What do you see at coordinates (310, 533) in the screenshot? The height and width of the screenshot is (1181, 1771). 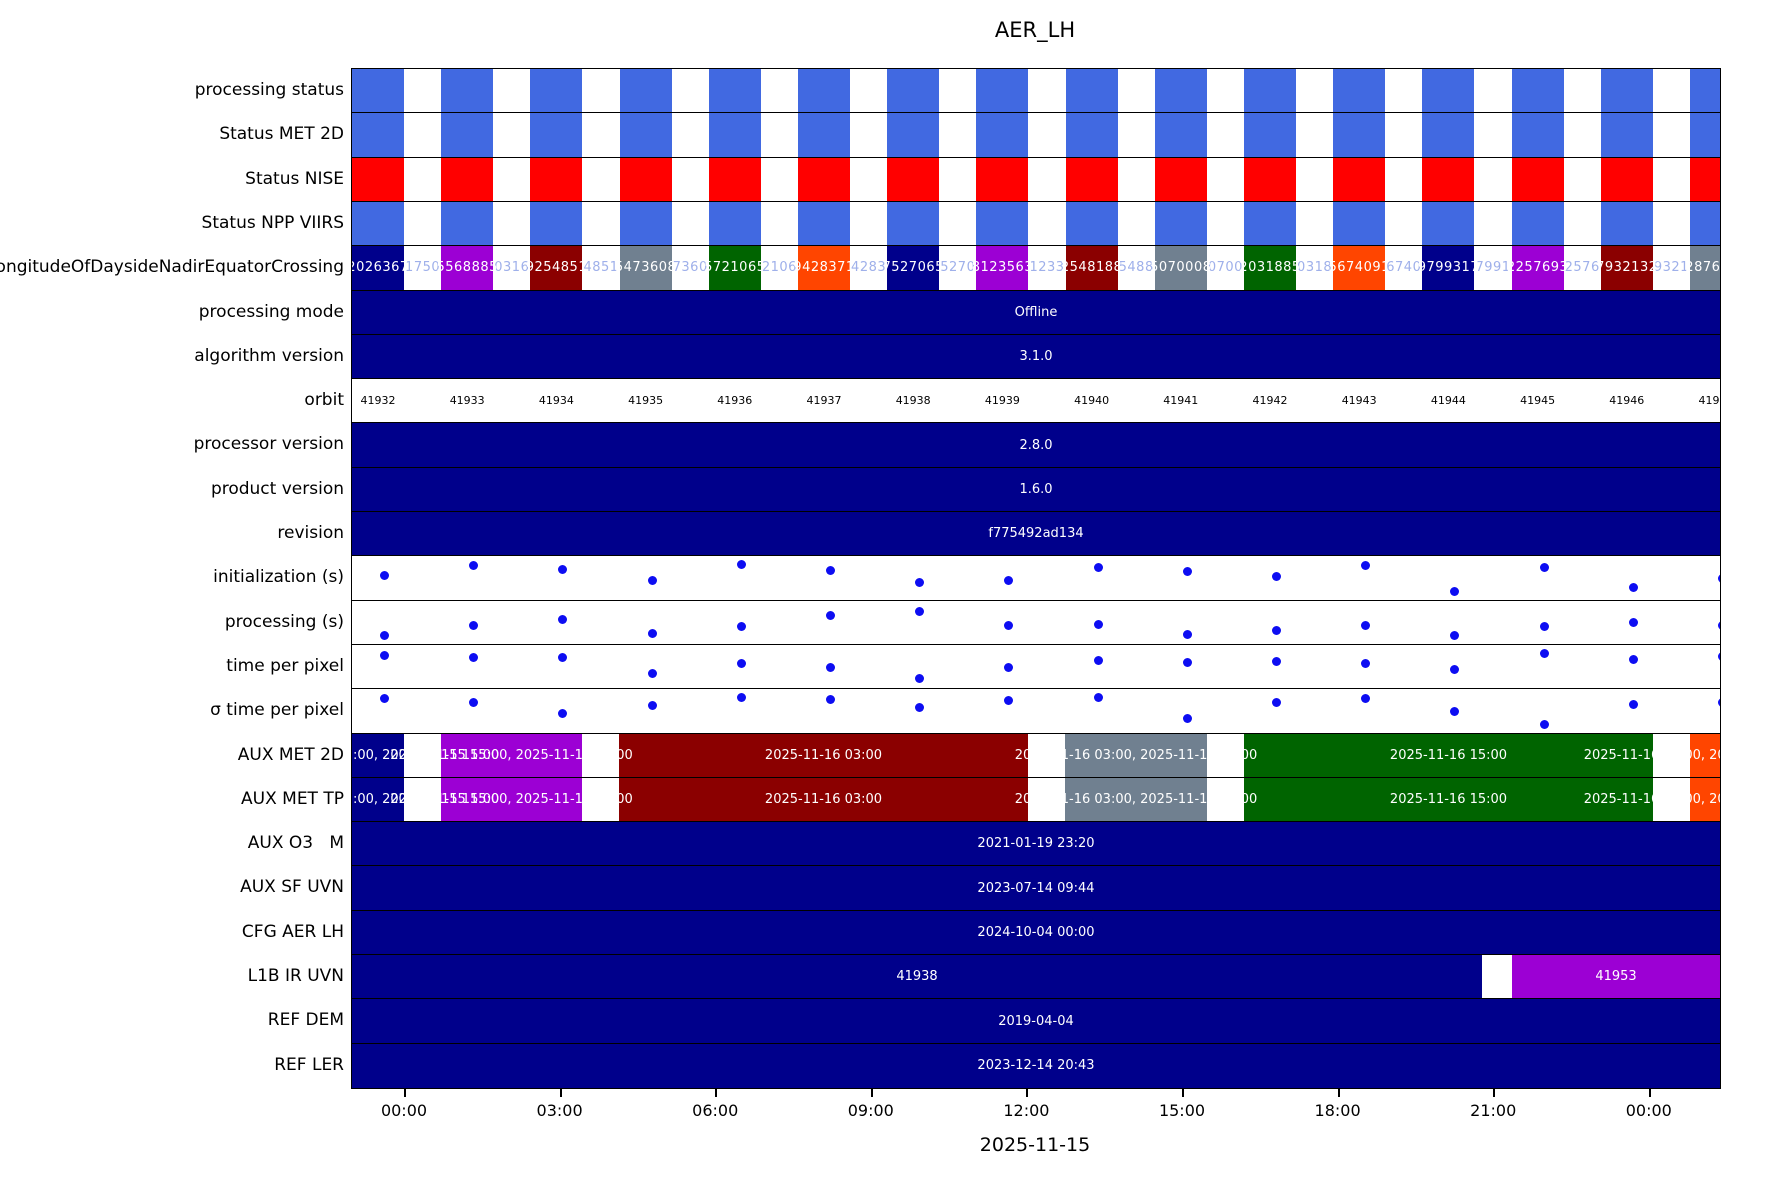 I see `row-label-revision: revision` at bounding box center [310, 533].